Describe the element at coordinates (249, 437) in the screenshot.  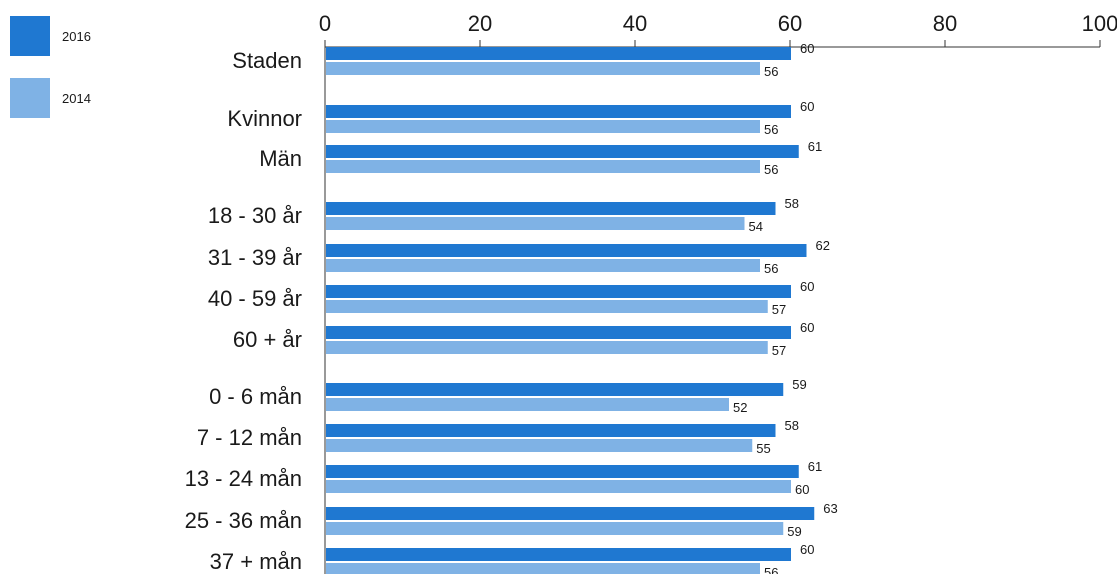
I see `category-label: 7 - 12 mån` at that location.